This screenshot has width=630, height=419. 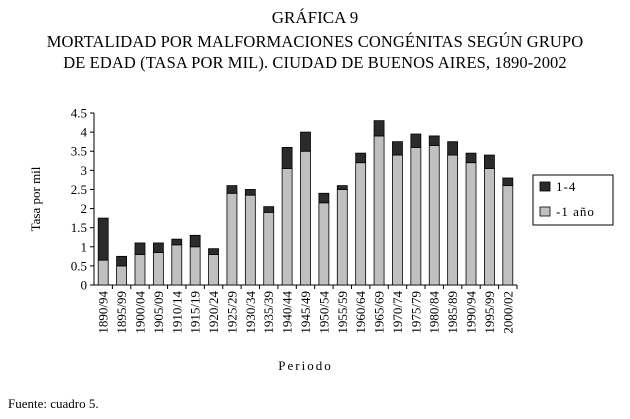 I want to click on x-tick-label: 1980/84, so click(x=434, y=312).